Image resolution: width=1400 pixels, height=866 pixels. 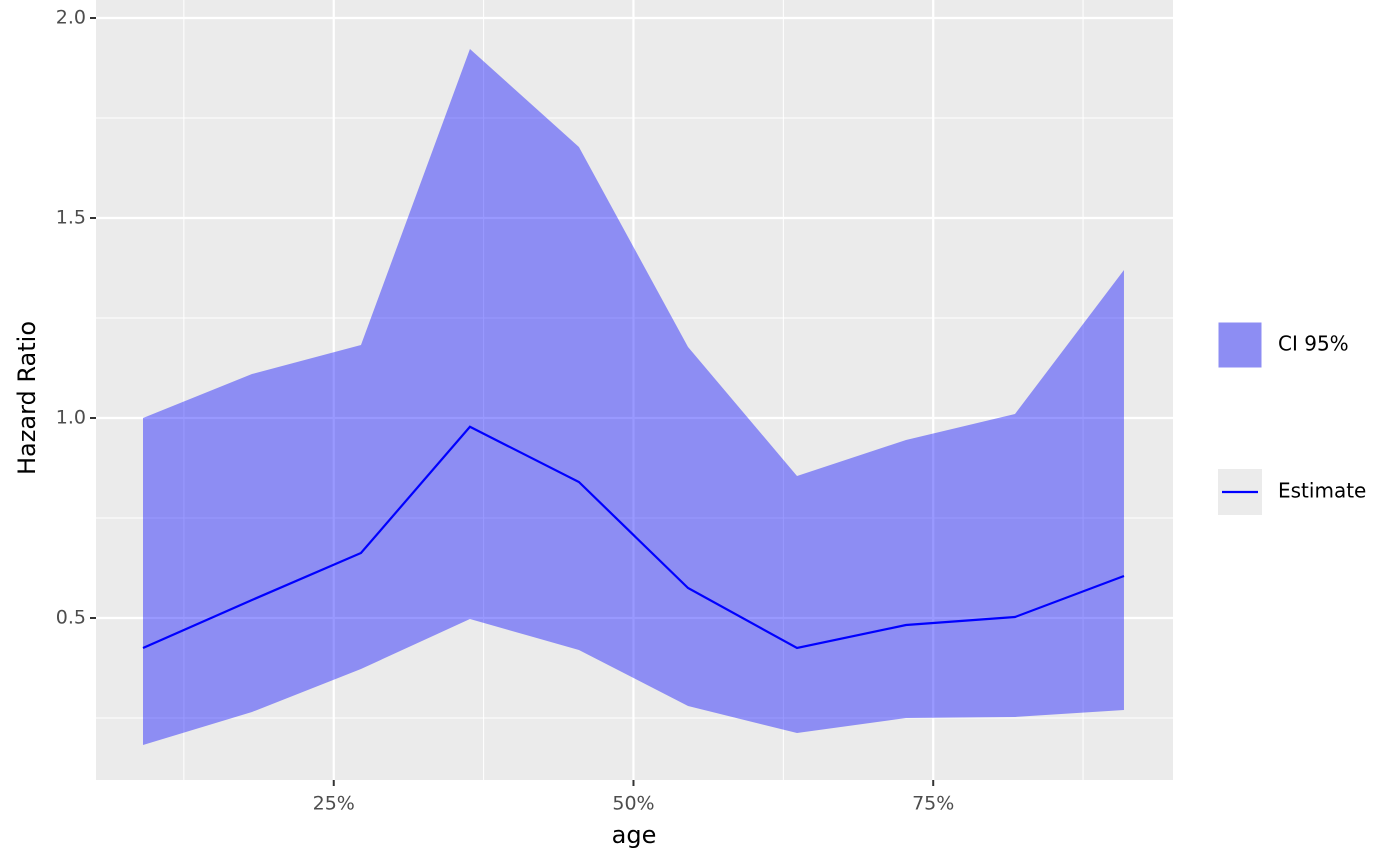 I want to click on legend-key, so click(x=1240, y=345).